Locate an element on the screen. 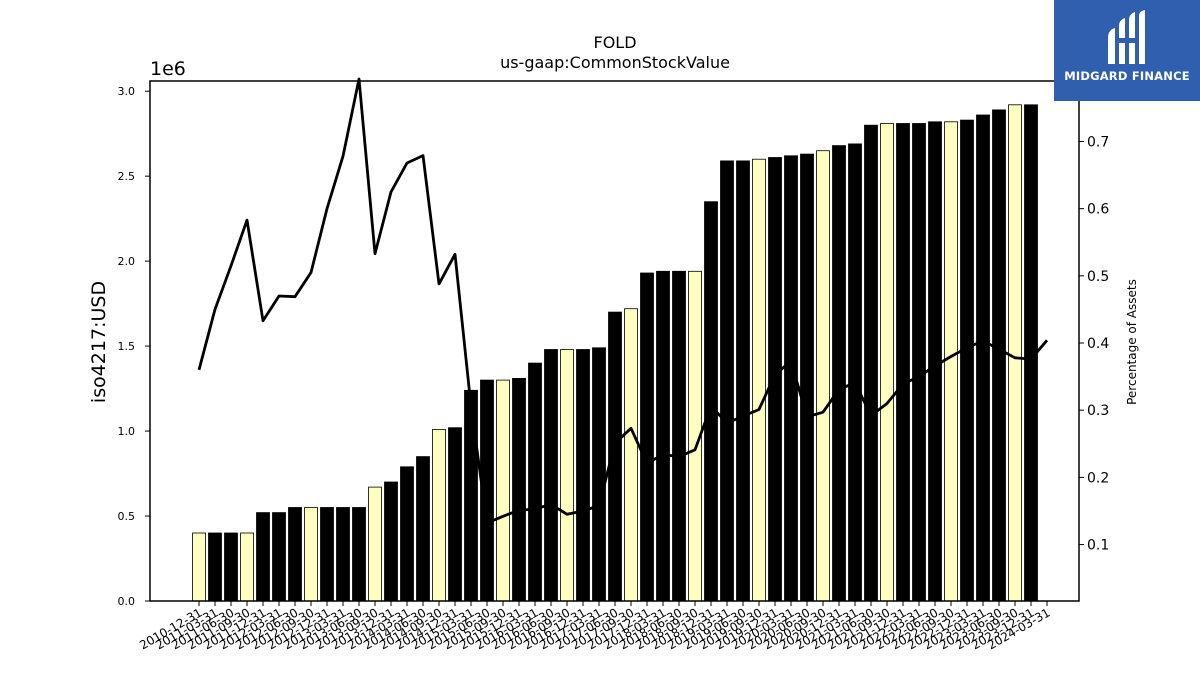 Image resolution: width=1200 pixels, height=675 pixels. y-tick-label: 0.0 is located at coordinates (127, 601).